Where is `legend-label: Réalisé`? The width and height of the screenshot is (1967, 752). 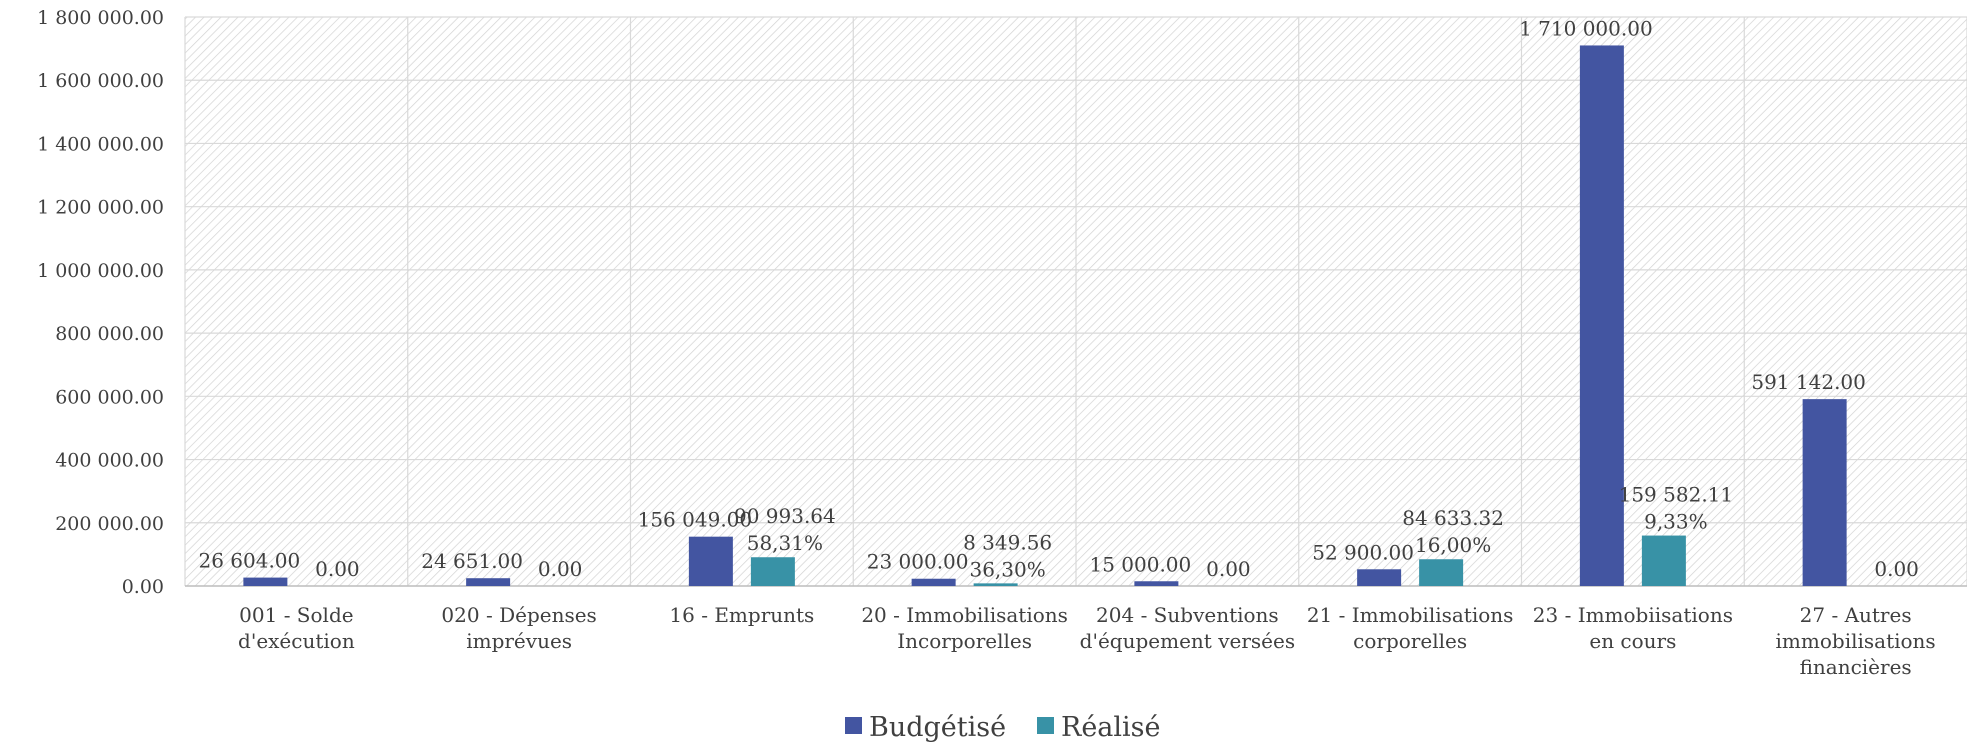
legend-label: Réalisé is located at coordinates (1111, 727).